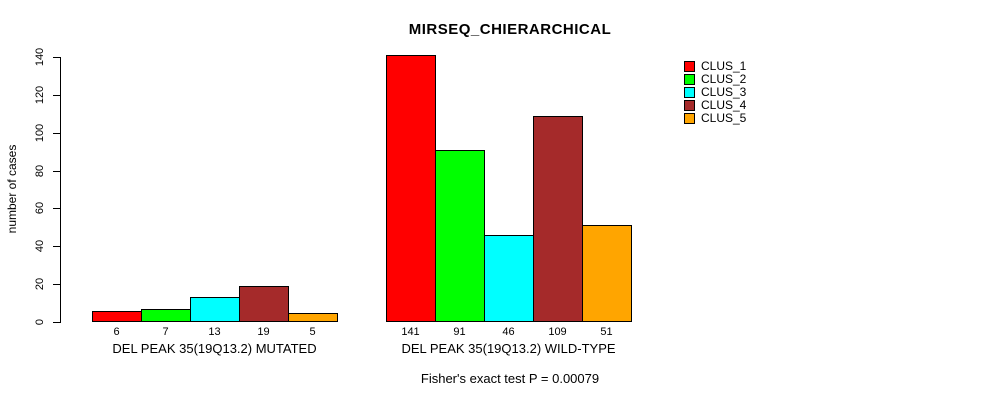 Image resolution: width=990 pixels, height=400 pixels. I want to click on bar-value-label: 141, so click(410, 332).